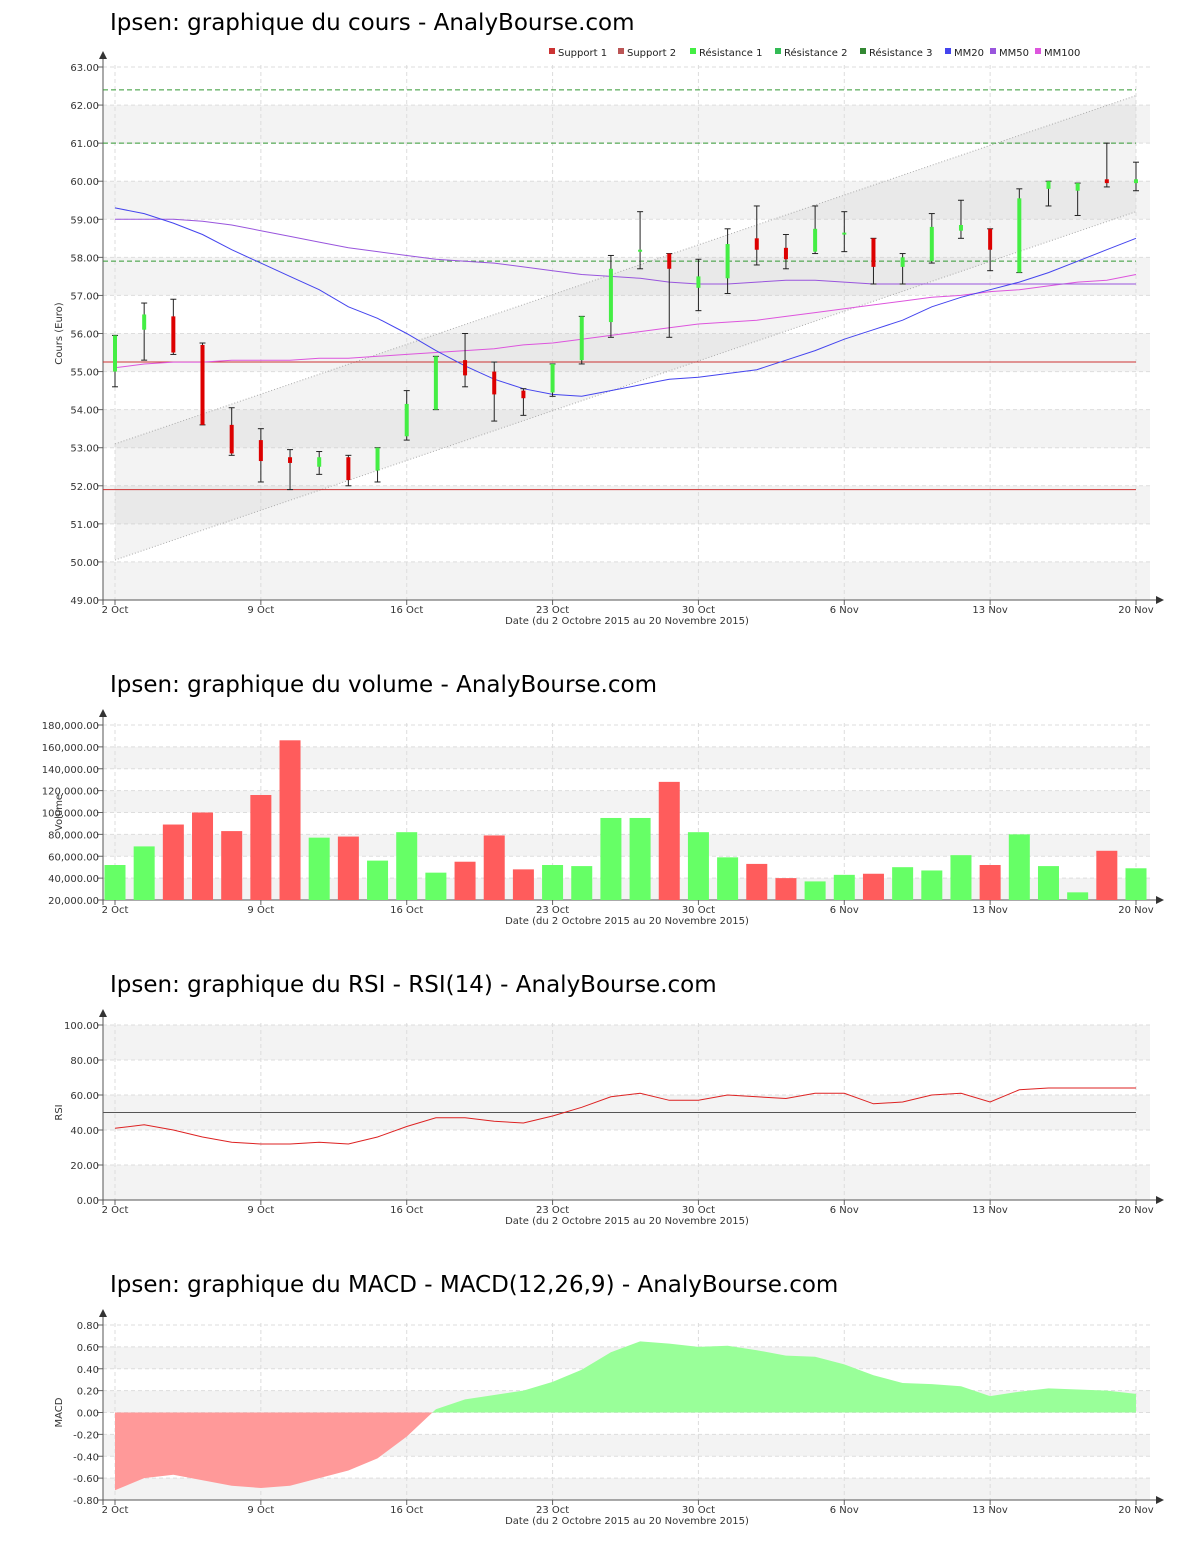 The width and height of the screenshot is (1200, 1550). I want to click on volume-y-tick-label: 100,000.00, so click(70, 814).